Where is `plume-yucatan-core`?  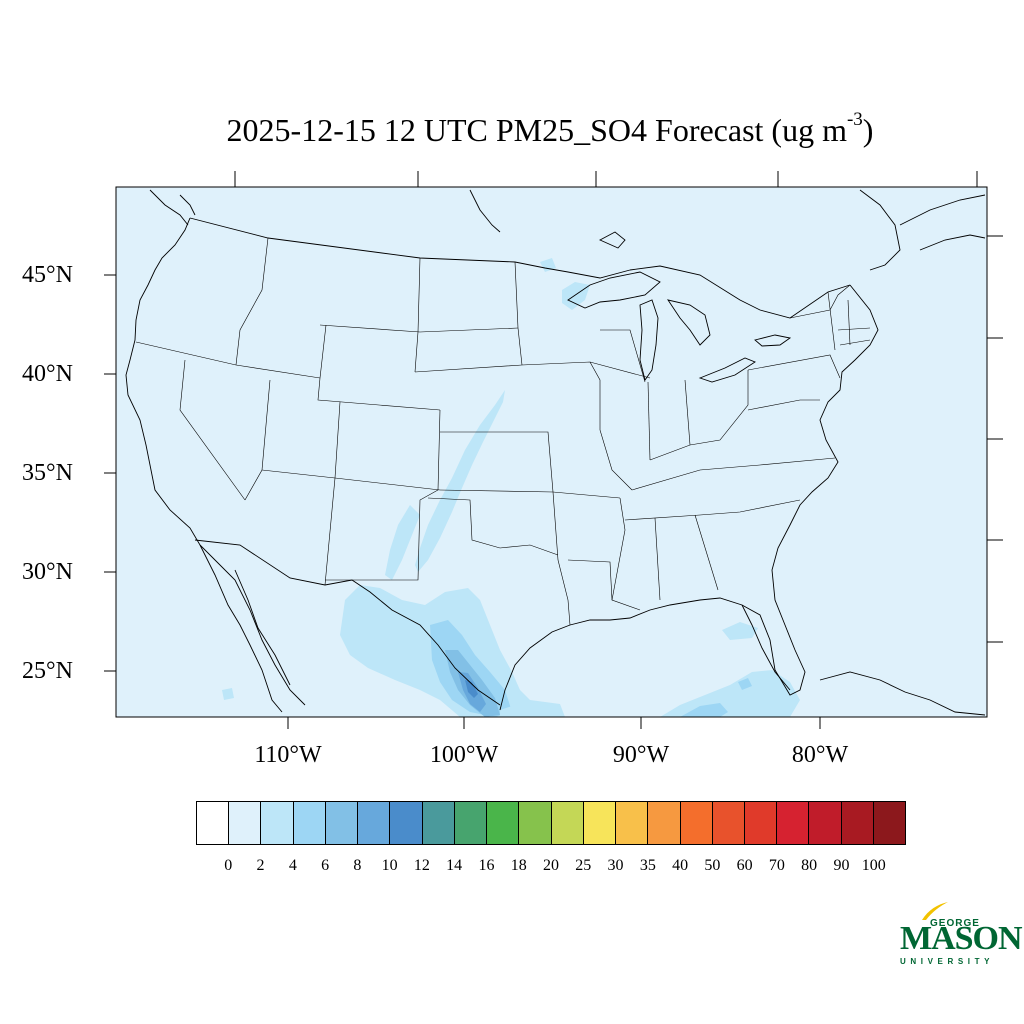
plume-yucatan-core is located at coordinates (704, 710).